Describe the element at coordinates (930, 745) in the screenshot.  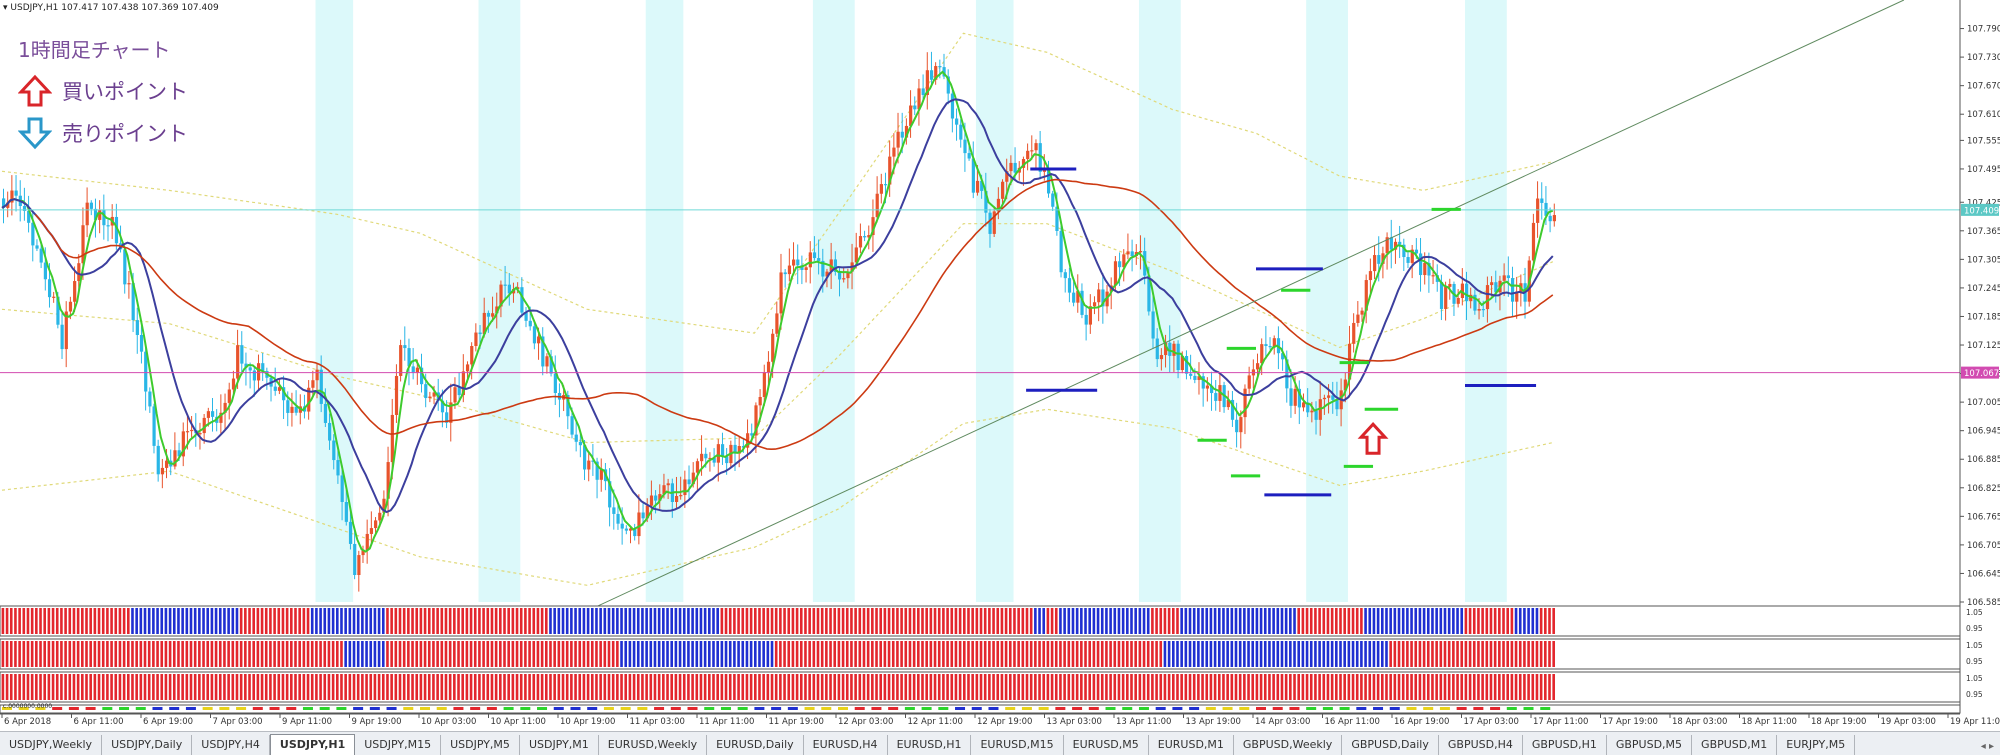
I see `chart-tab: EURUSD,H1` at that location.